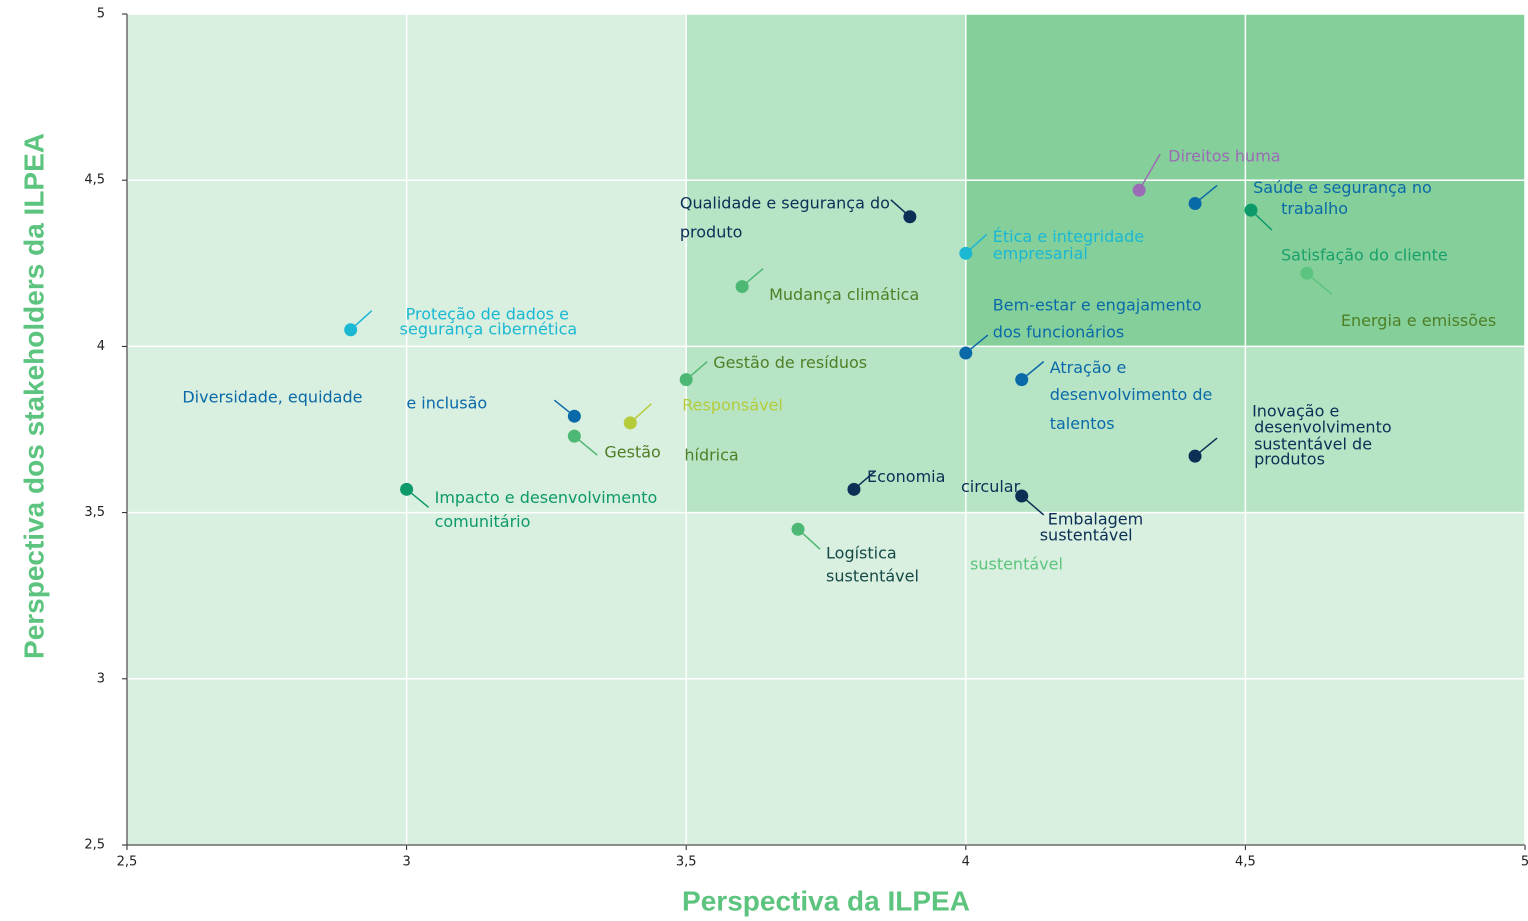 The height and width of the screenshot is (921, 1528). I want to click on point-label: produtos, so click(1289, 459).